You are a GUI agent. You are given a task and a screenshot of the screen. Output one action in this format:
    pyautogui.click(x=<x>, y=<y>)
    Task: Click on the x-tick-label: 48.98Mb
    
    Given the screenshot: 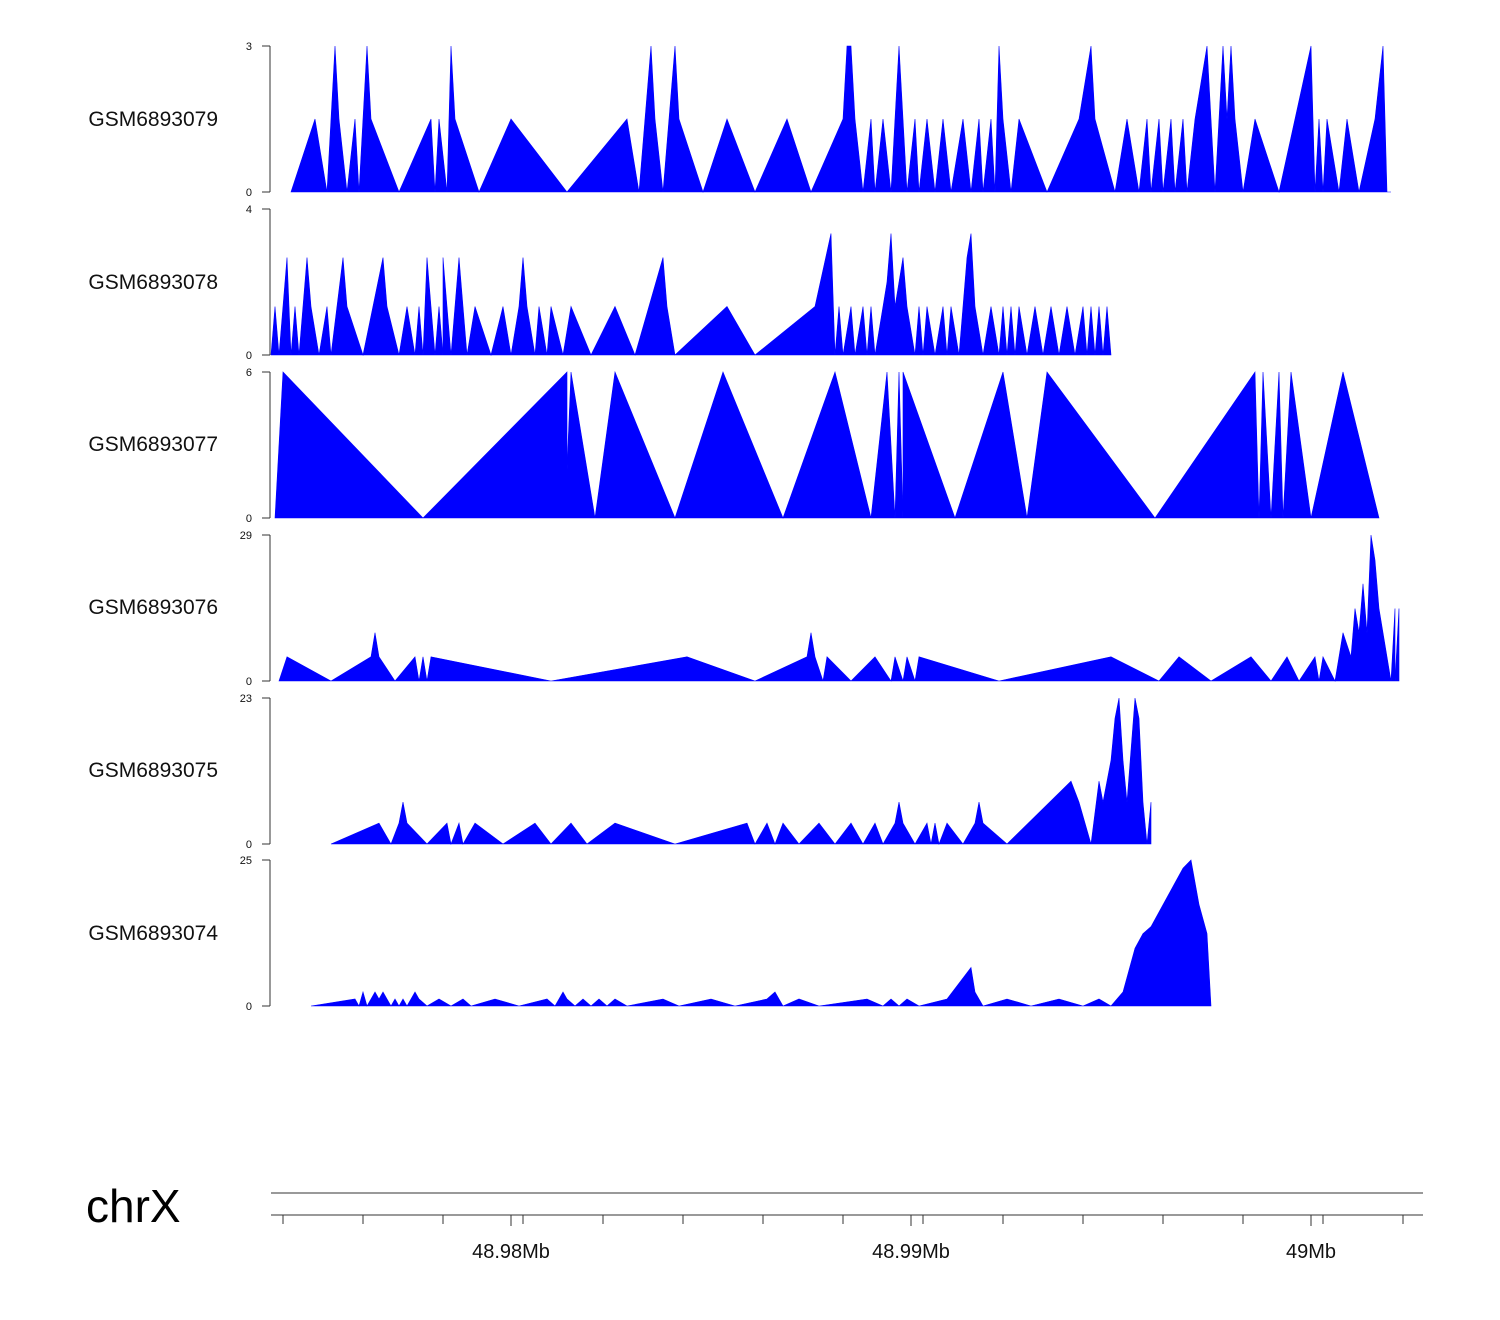 What is the action you would take?
    pyautogui.click(x=511, y=1252)
    